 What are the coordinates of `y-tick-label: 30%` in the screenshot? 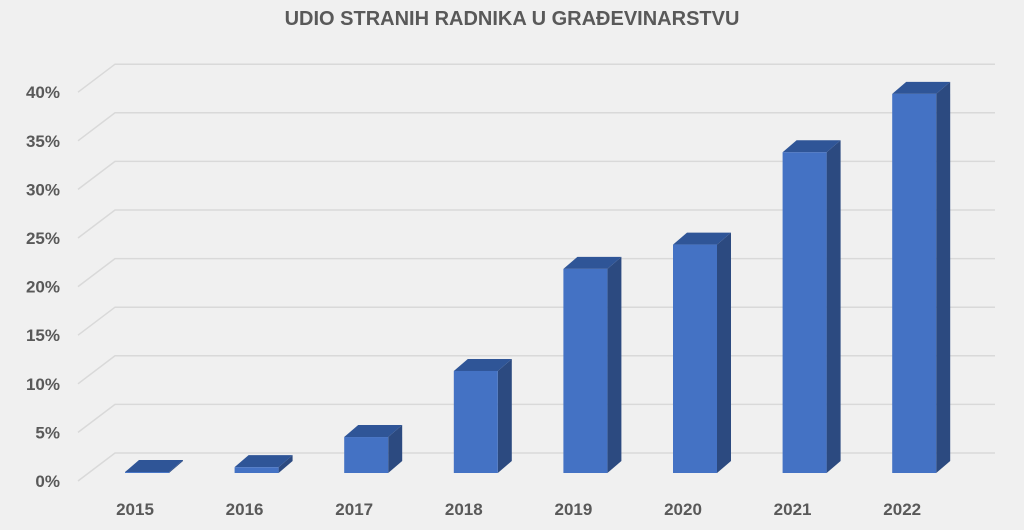 It's located at (43, 189).